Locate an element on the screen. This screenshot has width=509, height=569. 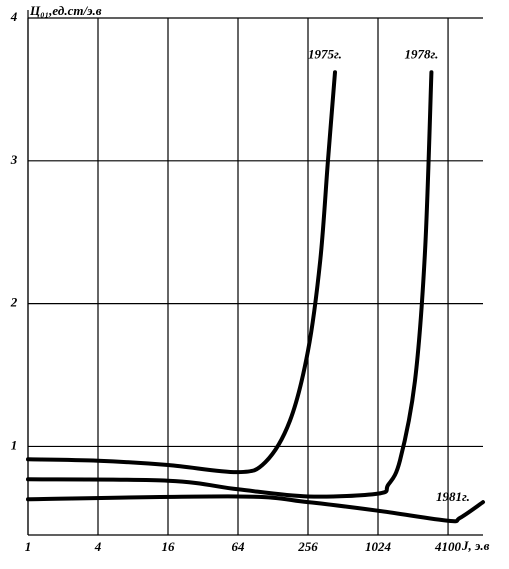
x-tick-label: 256 is located at coordinates (307, 546).